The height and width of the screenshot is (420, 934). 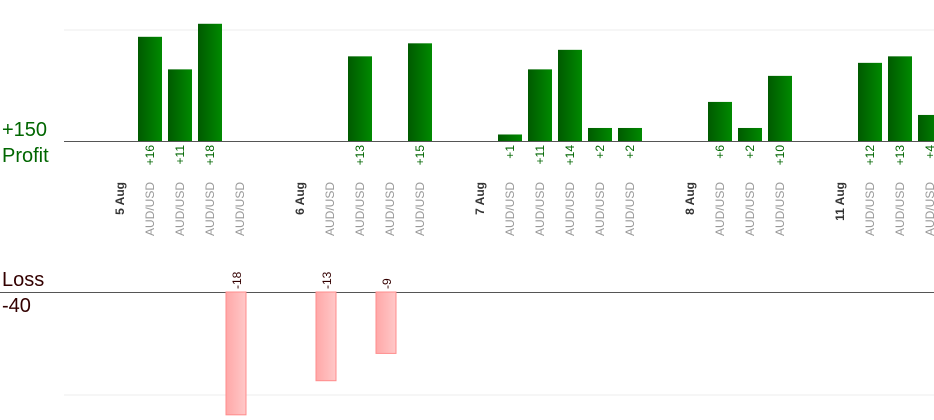 I want to click on loss-value-label: -13, so click(x=327, y=280).